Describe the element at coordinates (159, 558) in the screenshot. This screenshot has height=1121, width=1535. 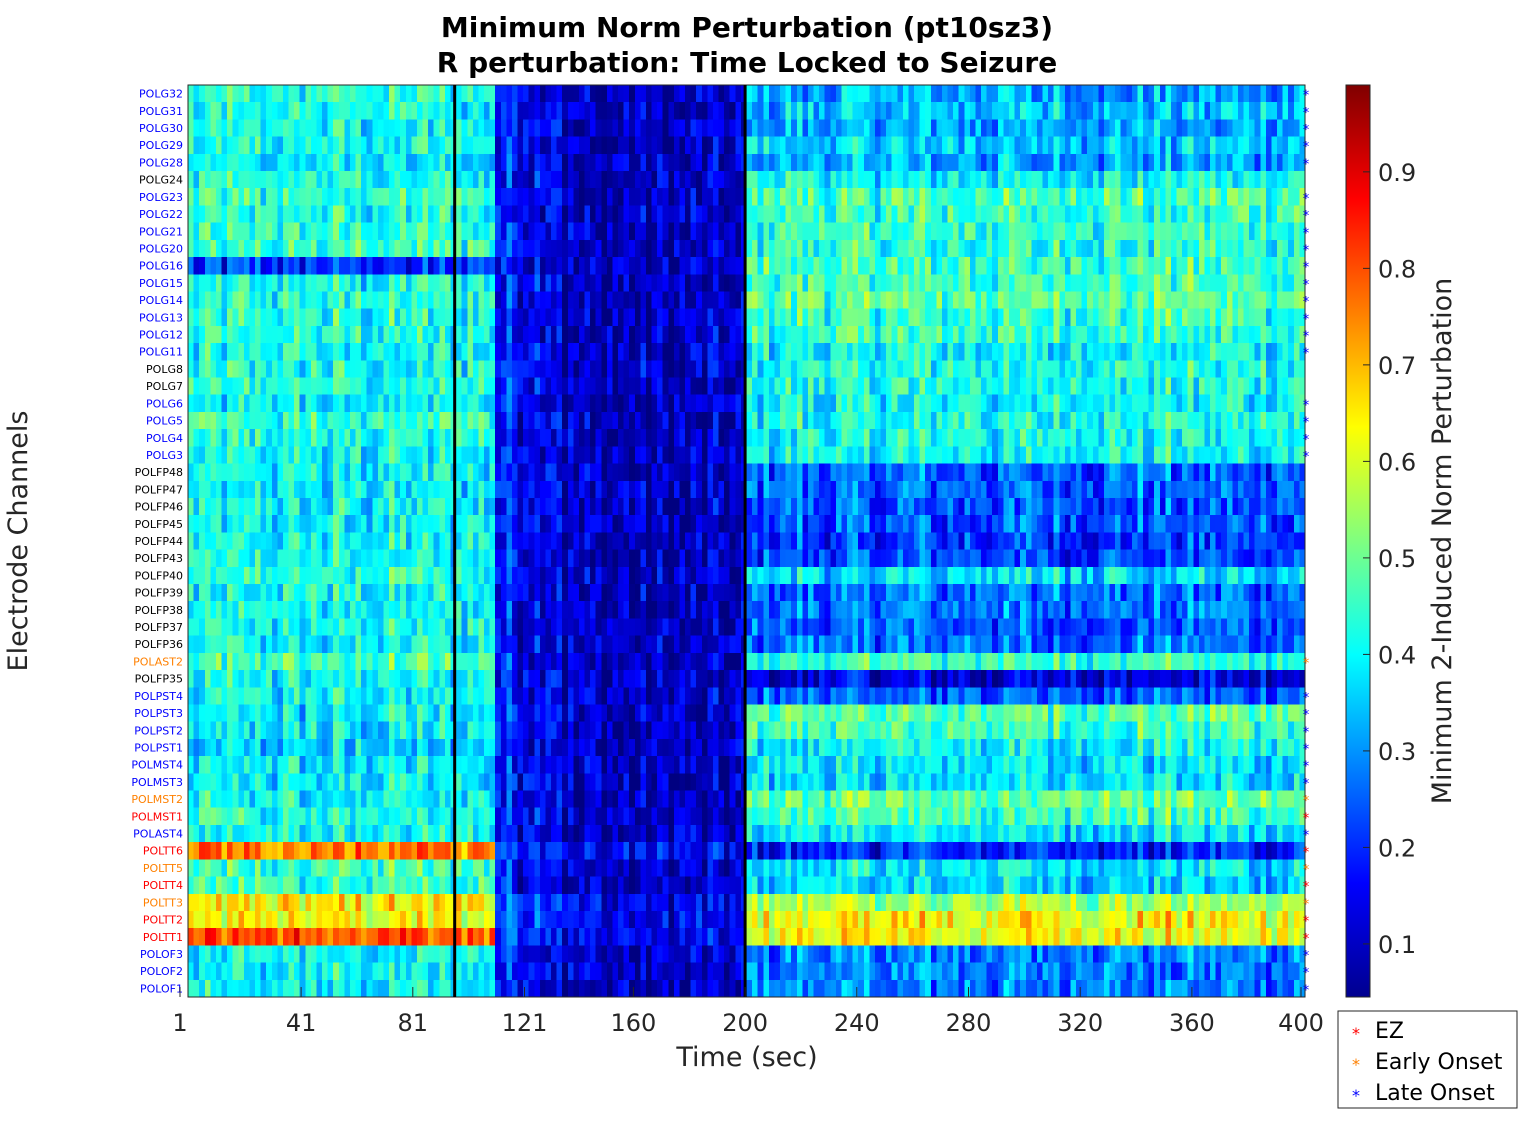
I see `channel-label: POLFP43` at that location.